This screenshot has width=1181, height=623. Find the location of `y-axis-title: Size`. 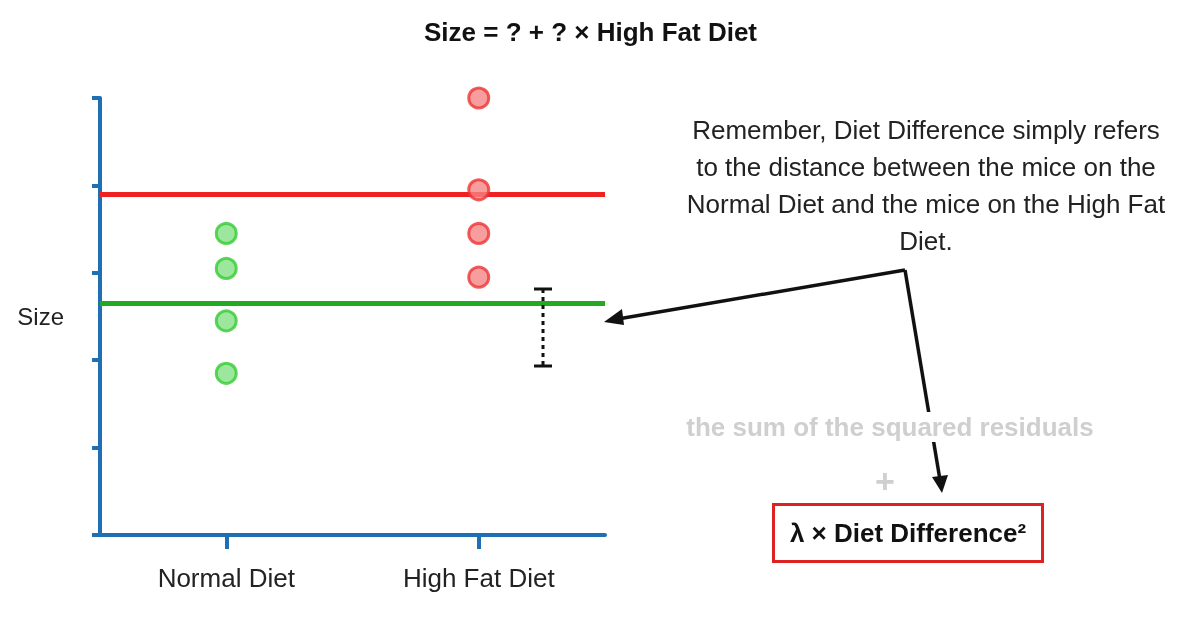

y-axis-title: Size is located at coordinates (40, 316).